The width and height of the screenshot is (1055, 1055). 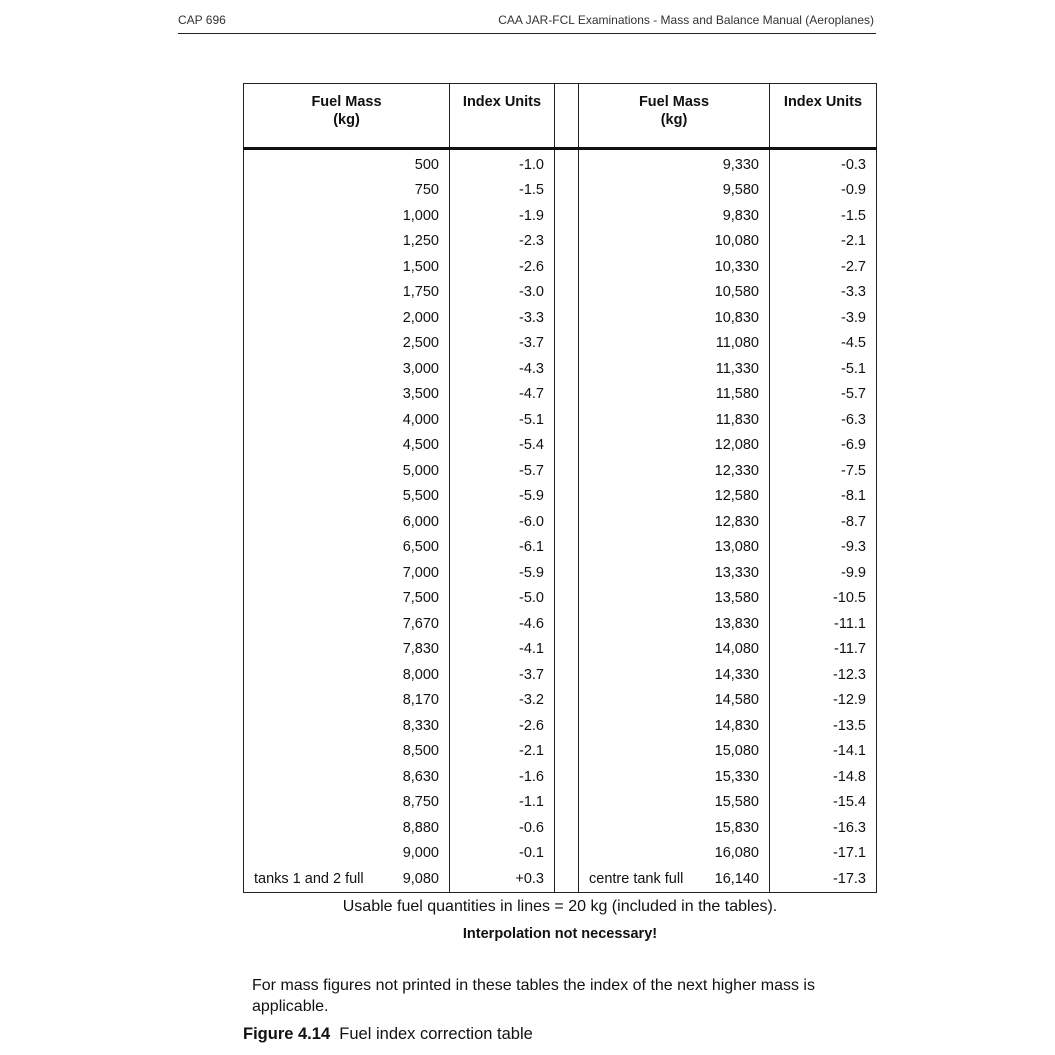 What do you see at coordinates (502, 163) in the screenshot?
I see `index-units-cell: -1.0` at bounding box center [502, 163].